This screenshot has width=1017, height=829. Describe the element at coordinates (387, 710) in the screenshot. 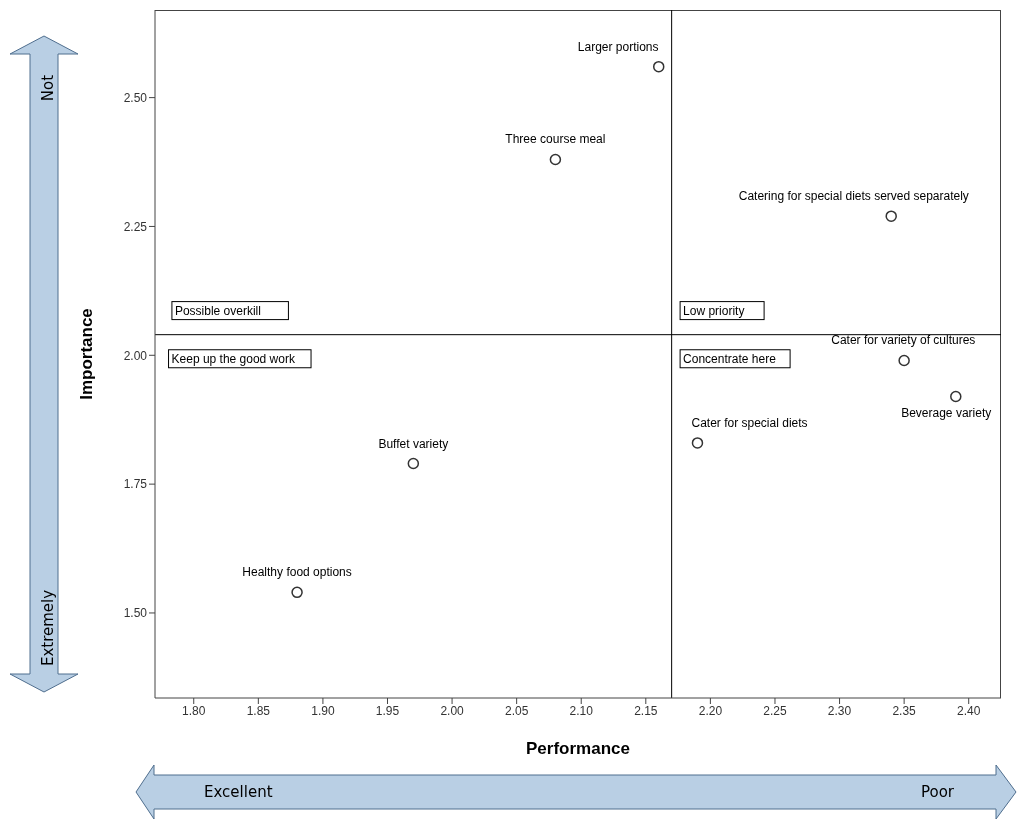

I see `x-tick-label: 1.95` at that location.